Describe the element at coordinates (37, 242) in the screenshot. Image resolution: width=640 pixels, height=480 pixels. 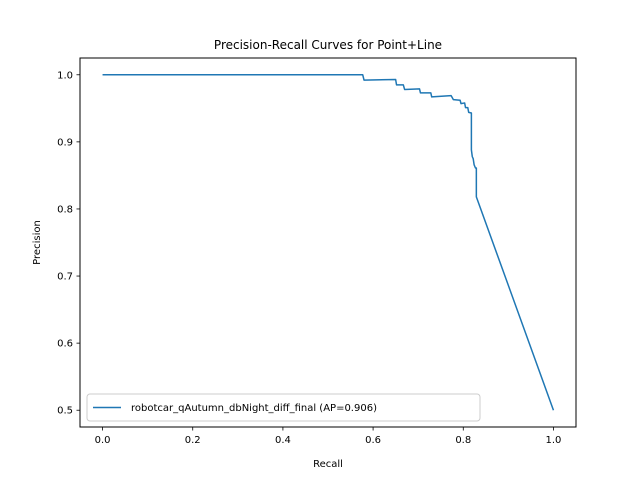
I see `y-axis-label: Precision` at that location.